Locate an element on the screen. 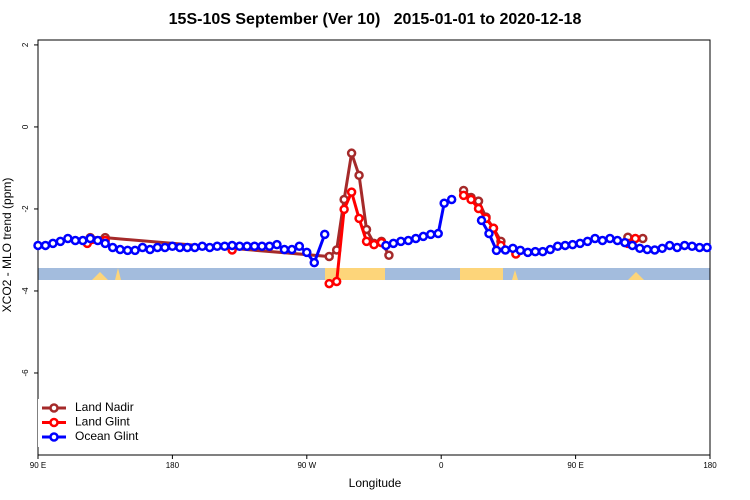  legend-label: Land Nadir is located at coordinates (104, 407).